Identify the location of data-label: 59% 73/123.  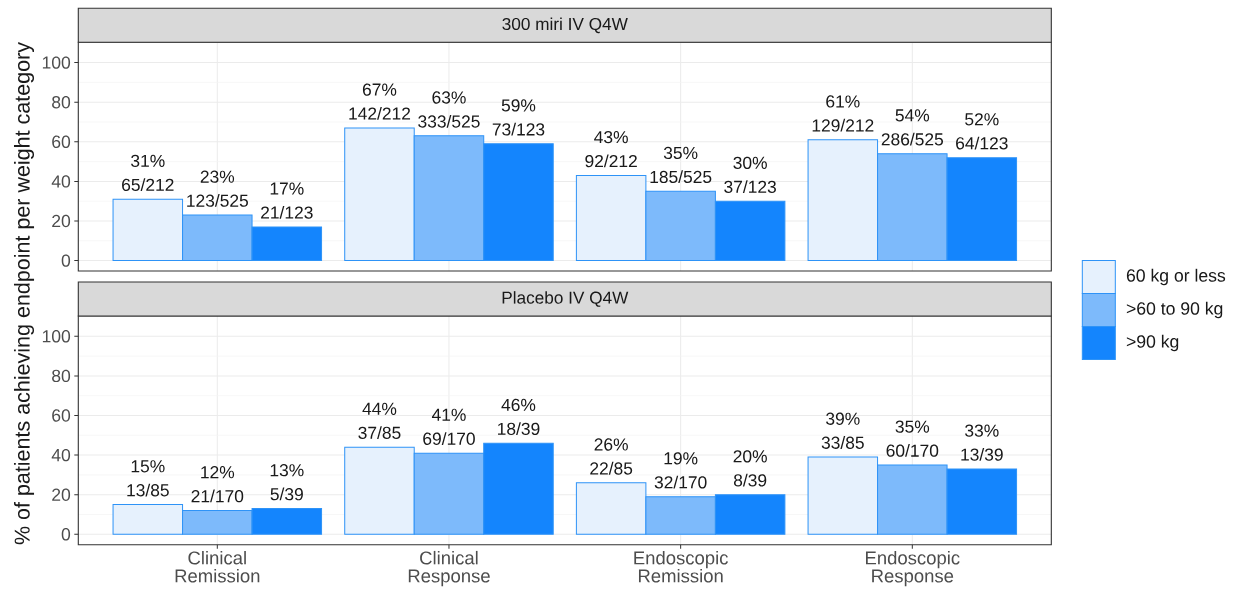
(518, 117).